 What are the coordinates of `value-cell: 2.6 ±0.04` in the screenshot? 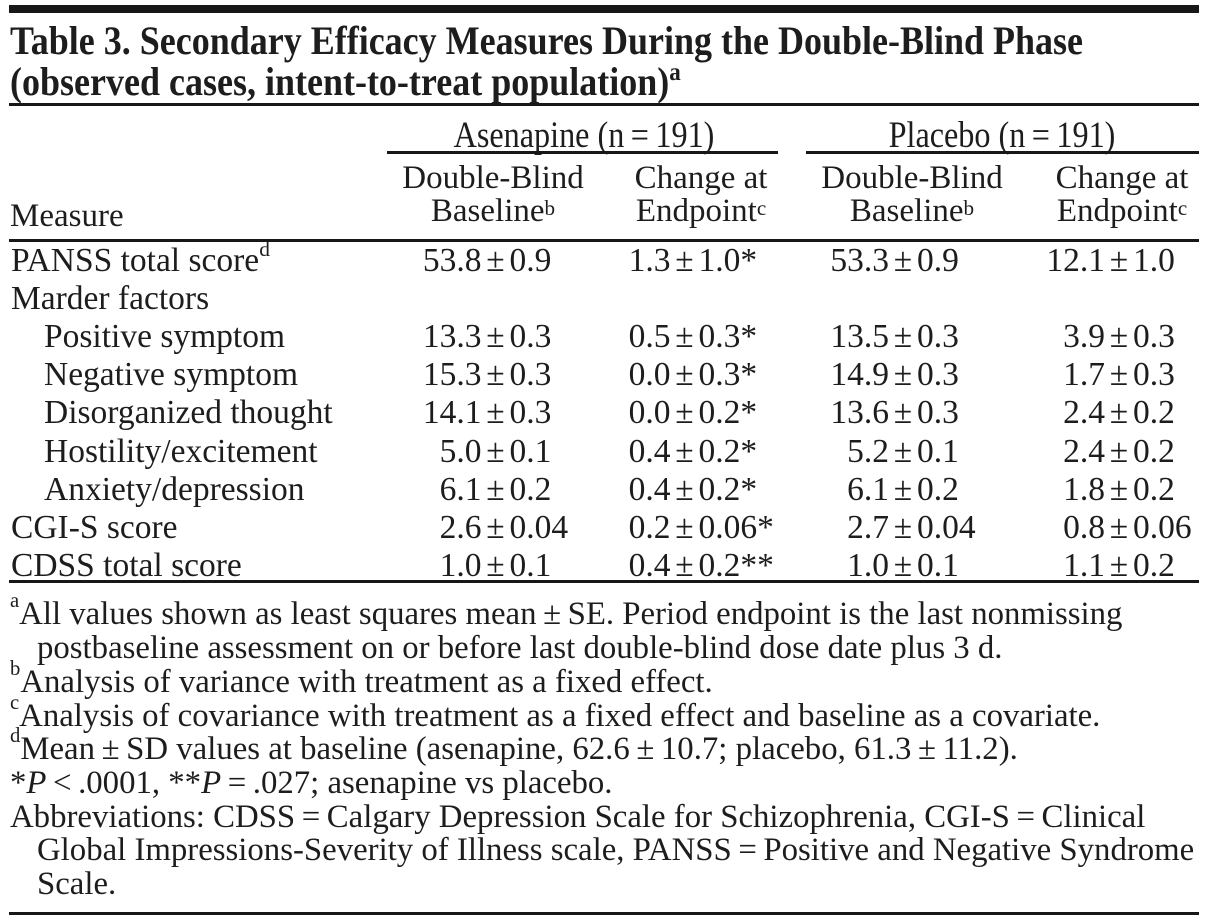 It's located at (489, 528).